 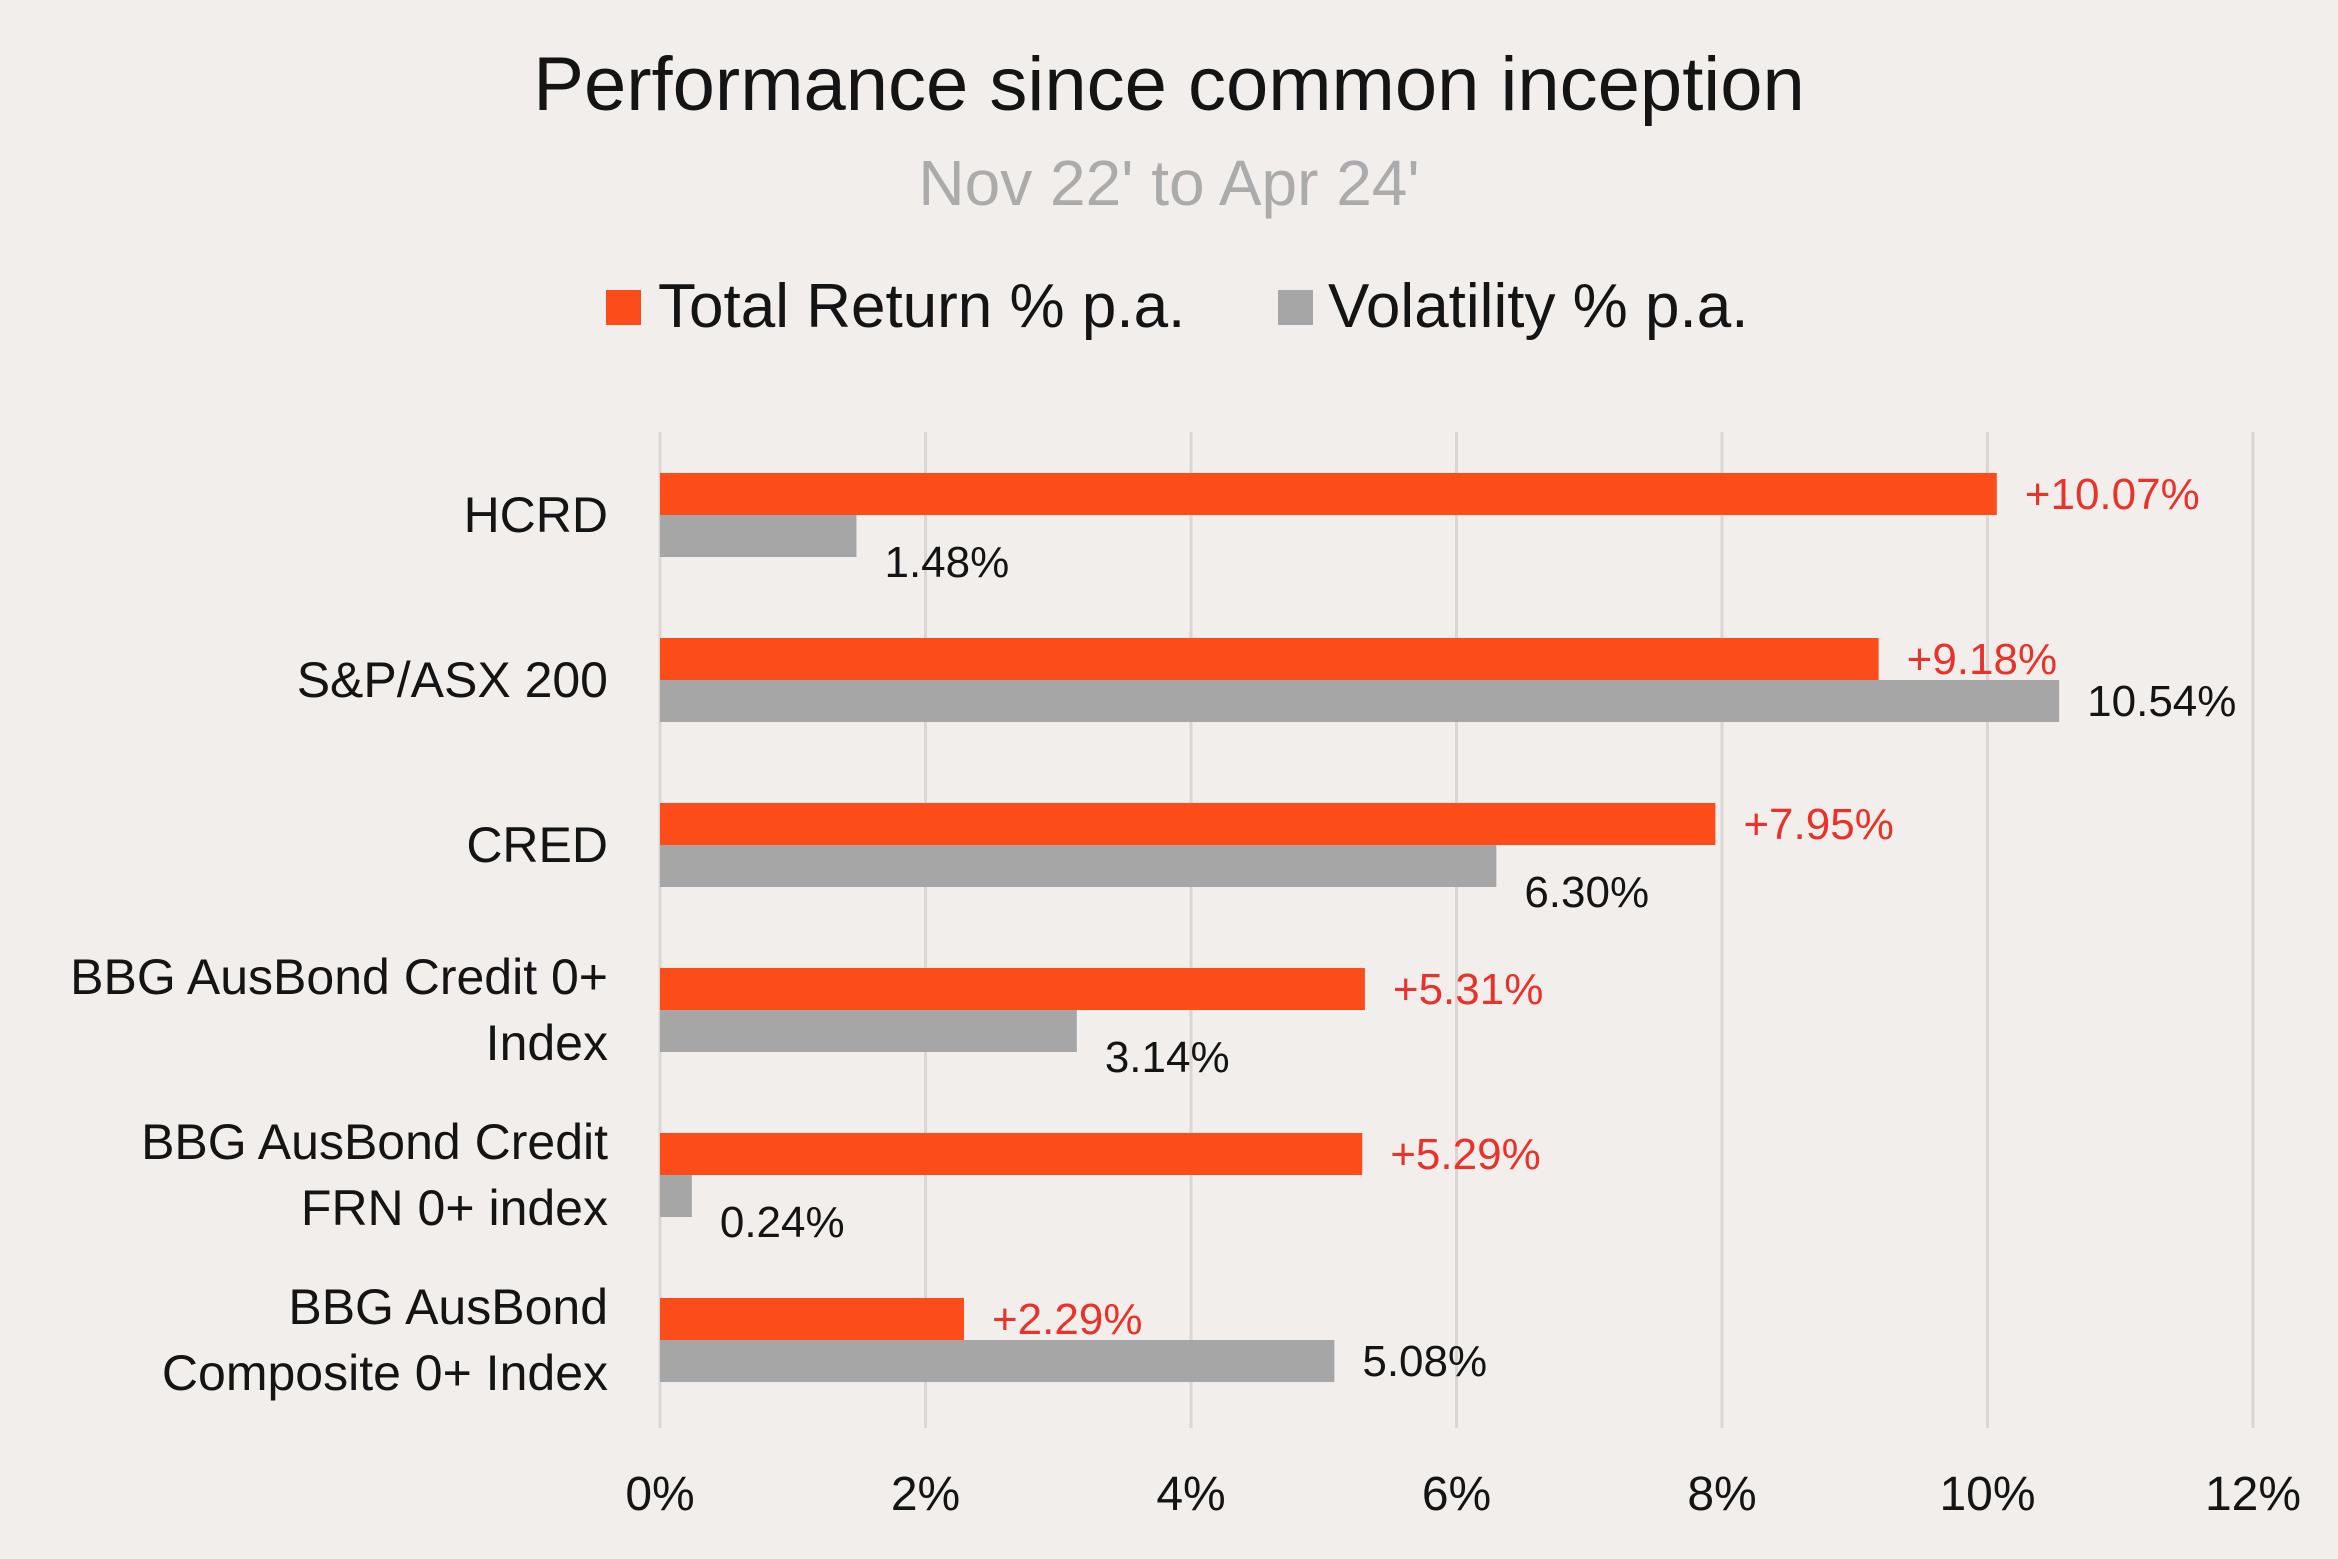 What do you see at coordinates (1982, 659) in the screenshot?
I see `data-label-return-2: +9.18%` at bounding box center [1982, 659].